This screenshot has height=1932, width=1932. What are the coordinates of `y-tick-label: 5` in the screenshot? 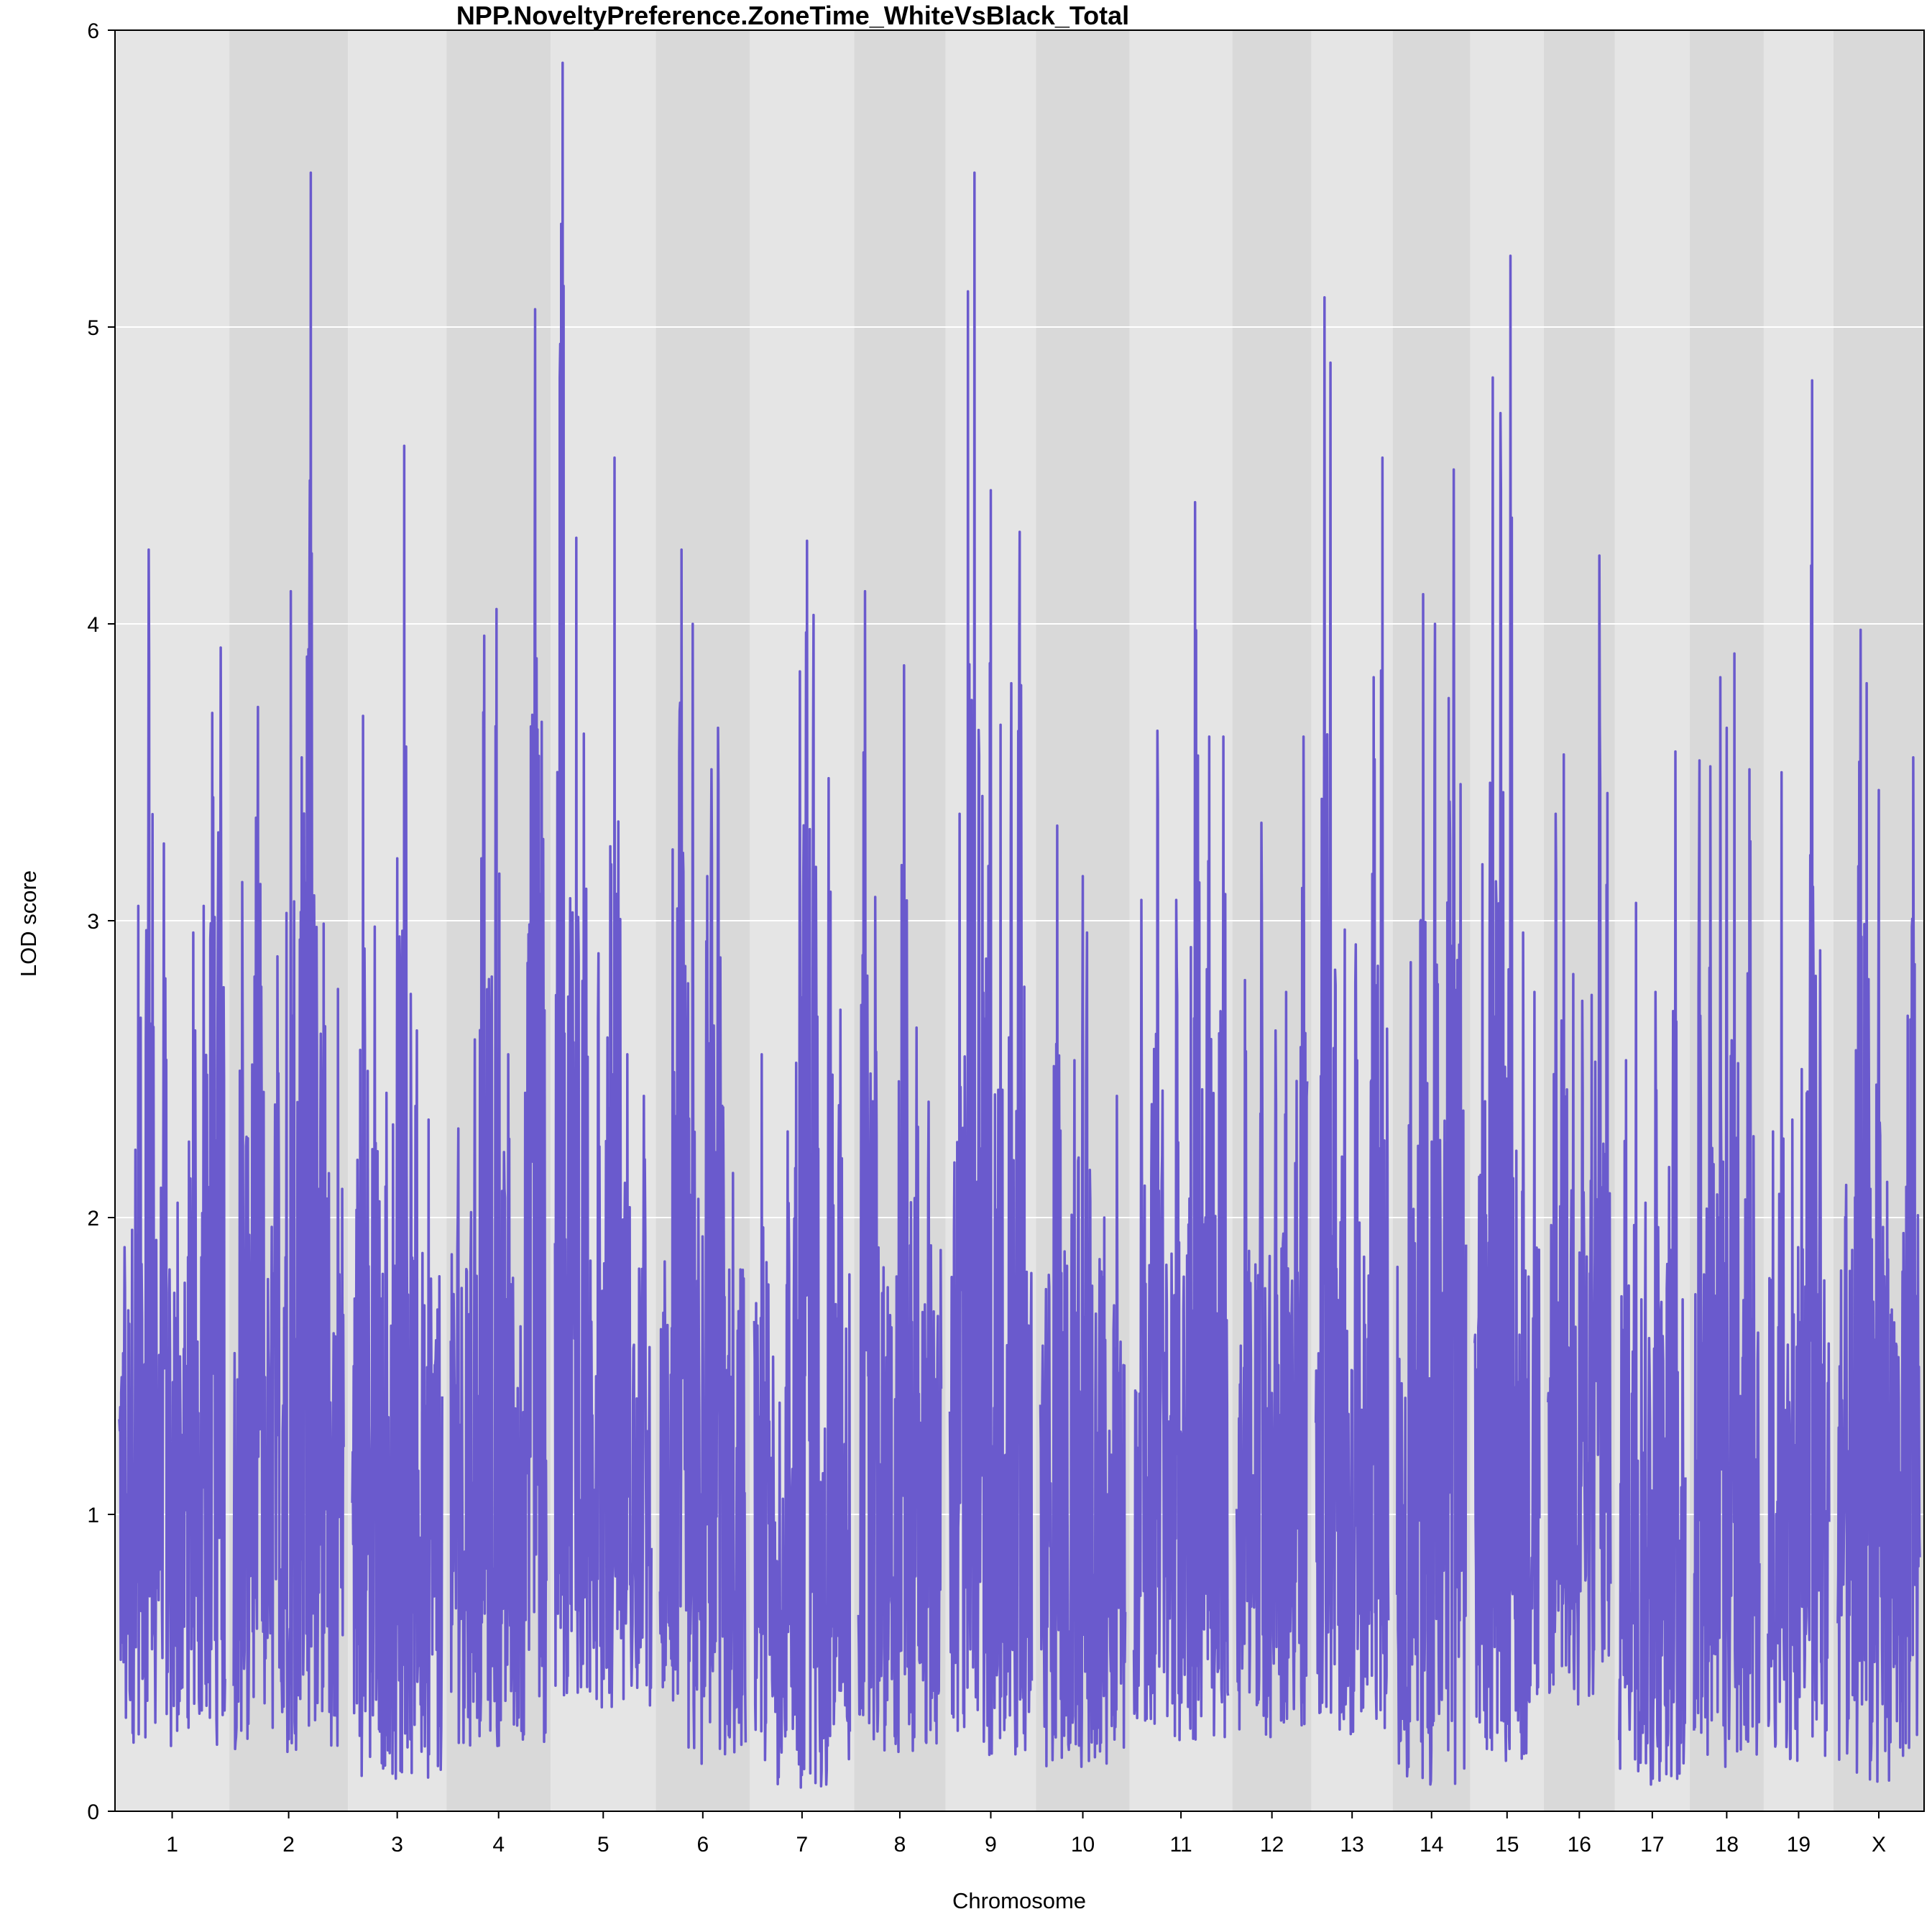 It's located at (93, 328).